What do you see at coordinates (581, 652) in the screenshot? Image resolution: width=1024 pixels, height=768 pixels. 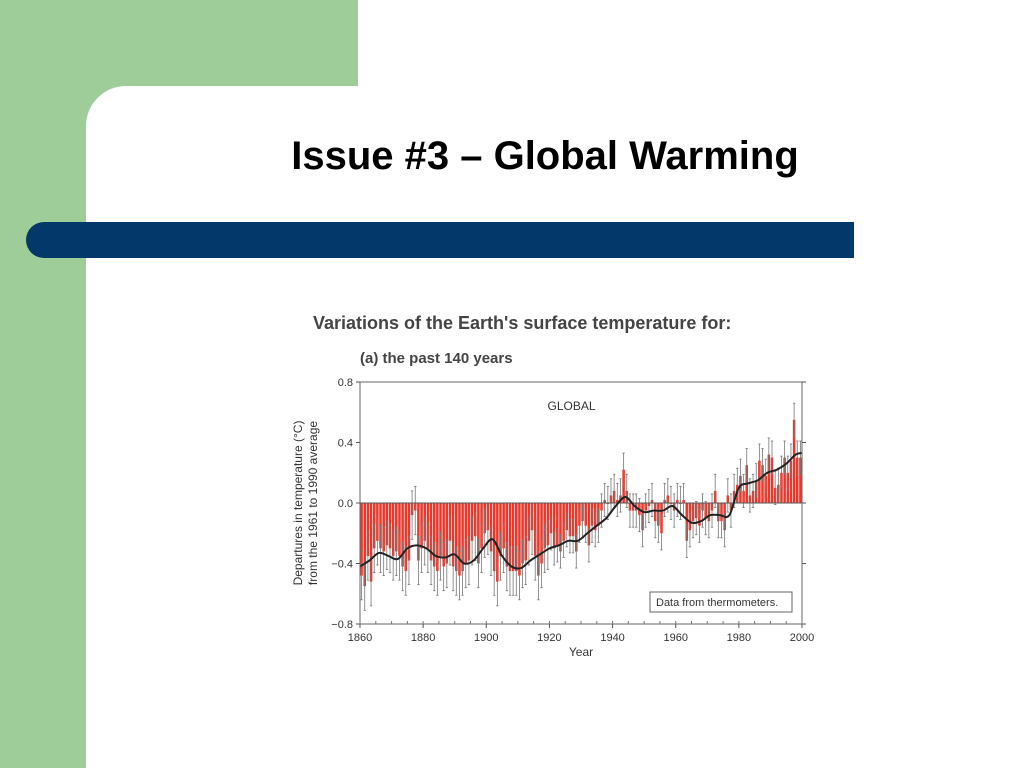 I see `x-axis-label: Year` at bounding box center [581, 652].